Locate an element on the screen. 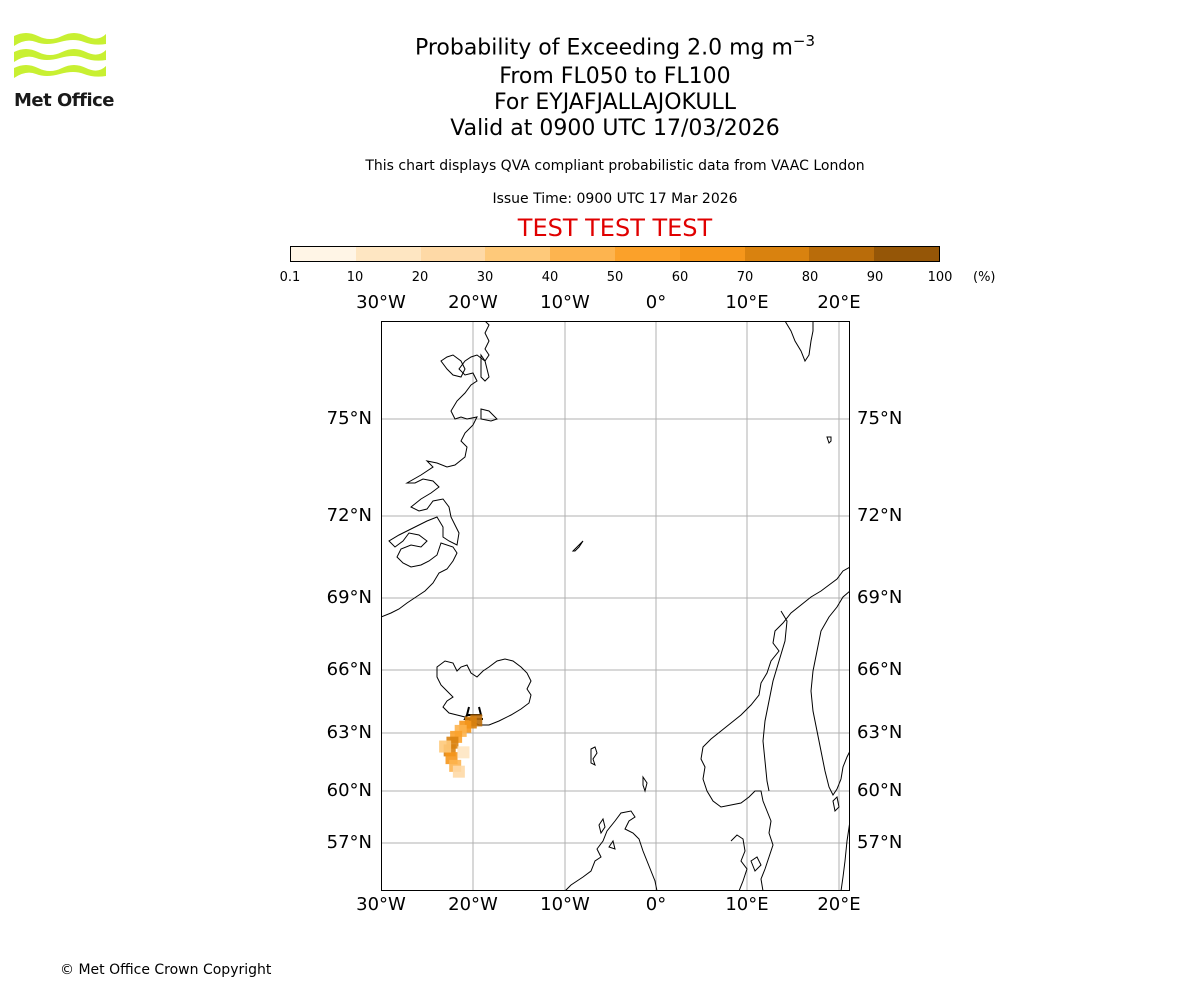  colorbar-tick-label: 90 is located at coordinates (875, 277).